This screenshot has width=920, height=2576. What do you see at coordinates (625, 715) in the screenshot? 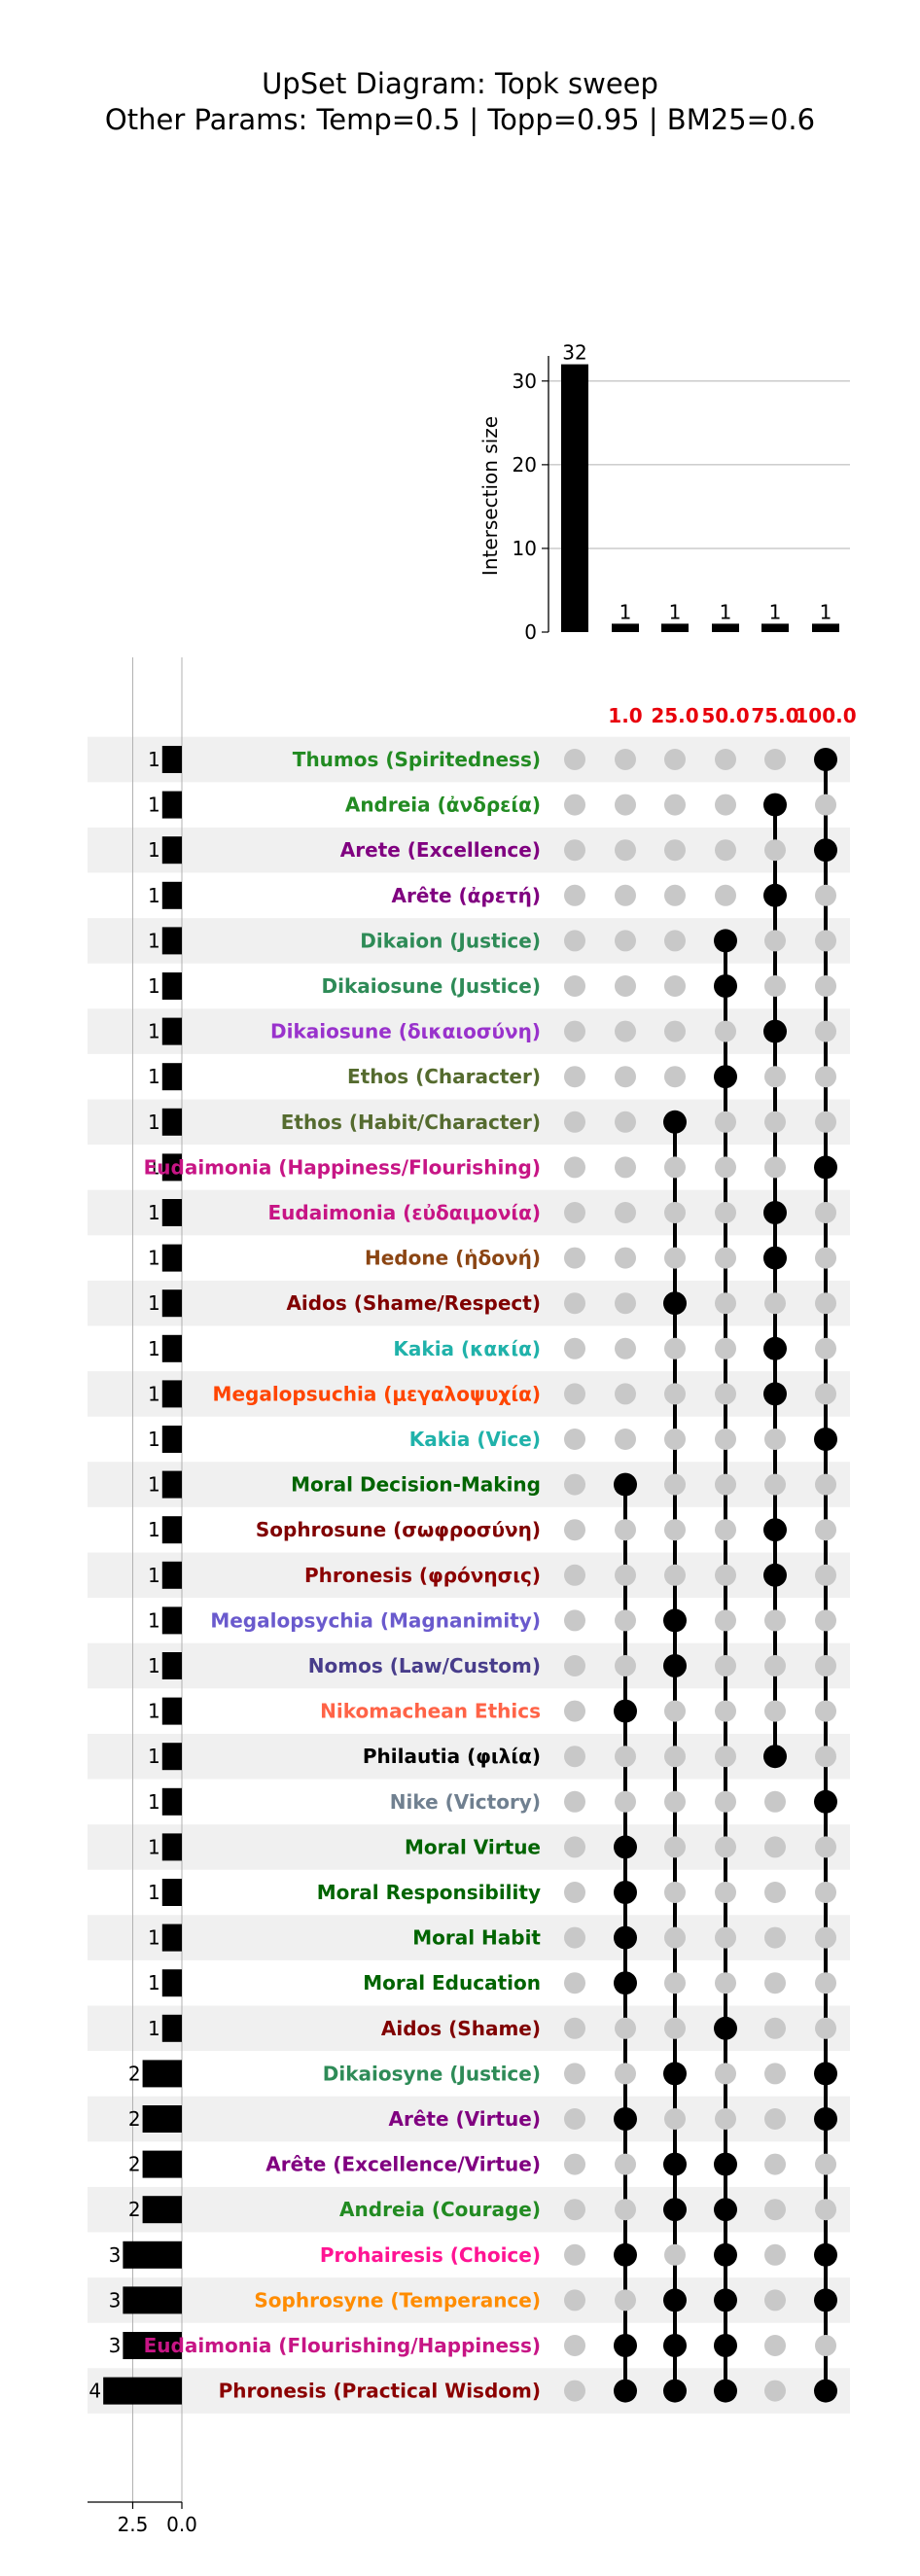
I see `intersection-column-label: 1.0` at bounding box center [625, 715].